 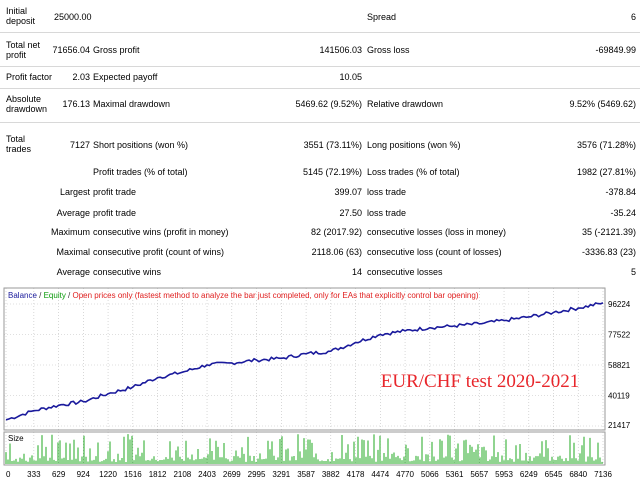 I want to click on max-consecutive-wins-value: 82 (2017.92), so click(x=336, y=232).